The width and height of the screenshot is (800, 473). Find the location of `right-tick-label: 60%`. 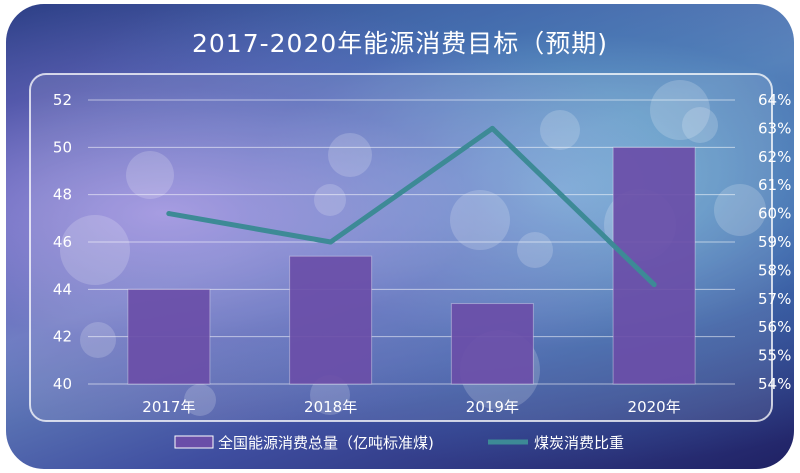

right-tick-label: 60% is located at coordinates (774, 214).